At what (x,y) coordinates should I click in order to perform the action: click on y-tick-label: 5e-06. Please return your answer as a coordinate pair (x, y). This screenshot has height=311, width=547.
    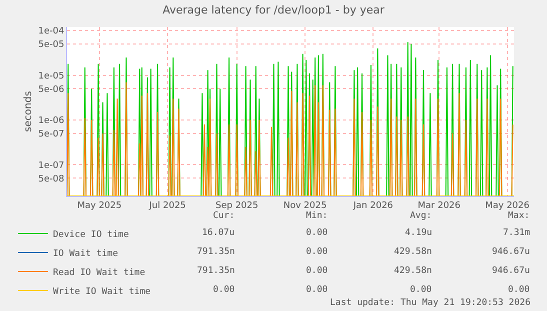
    Looking at the image, I should click on (51, 89).